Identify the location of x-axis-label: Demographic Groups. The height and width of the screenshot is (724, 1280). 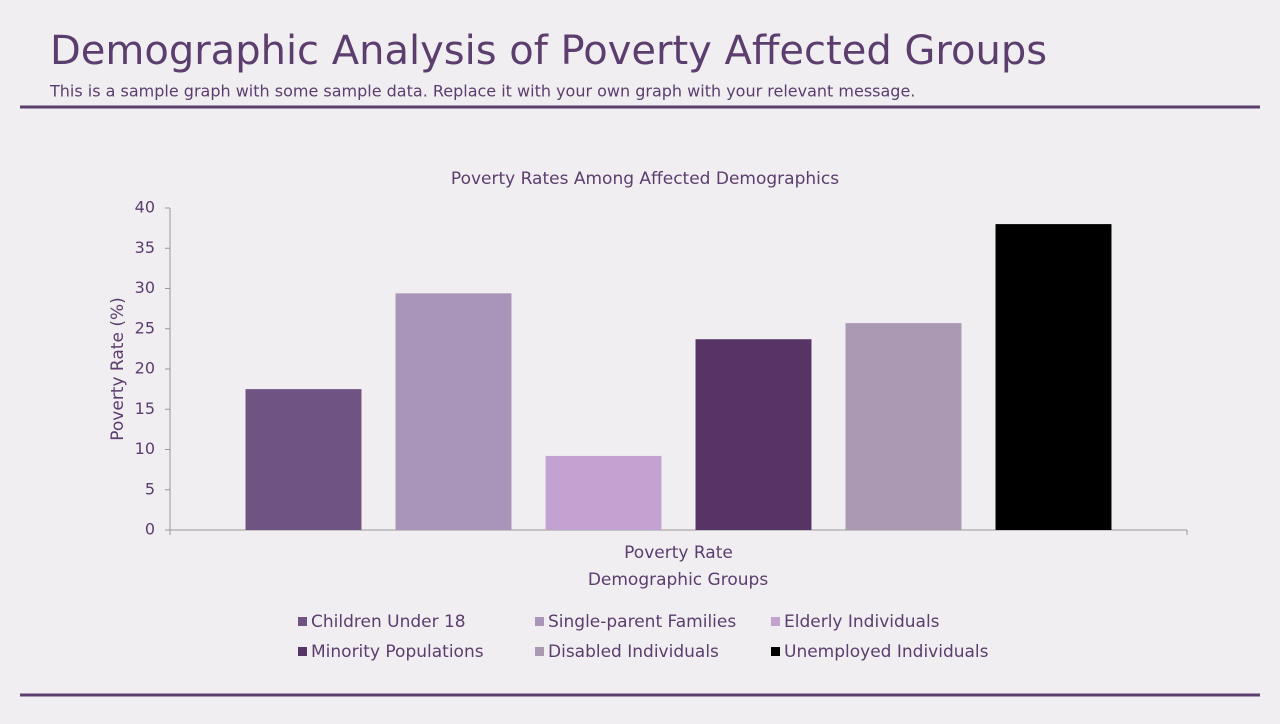
(678, 580).